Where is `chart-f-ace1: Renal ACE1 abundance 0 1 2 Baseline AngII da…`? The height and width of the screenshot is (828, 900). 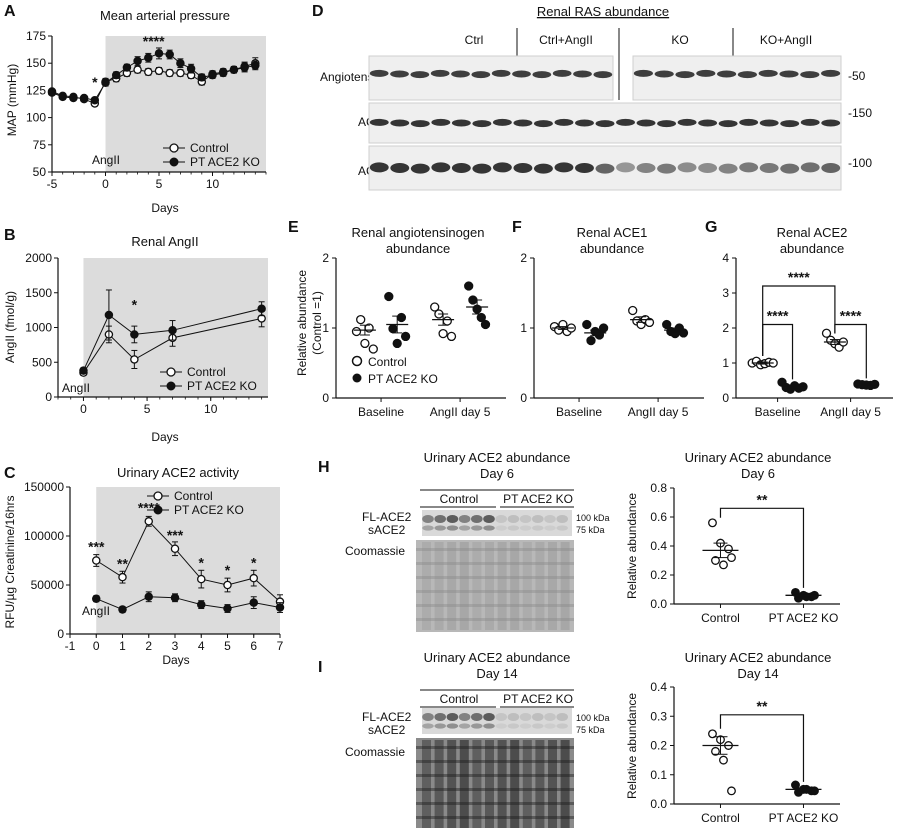
chart-f-ace1: Renal ACE1 abundance 0 1 2 Baseline AngII da… is located at coordinates (612, 322).